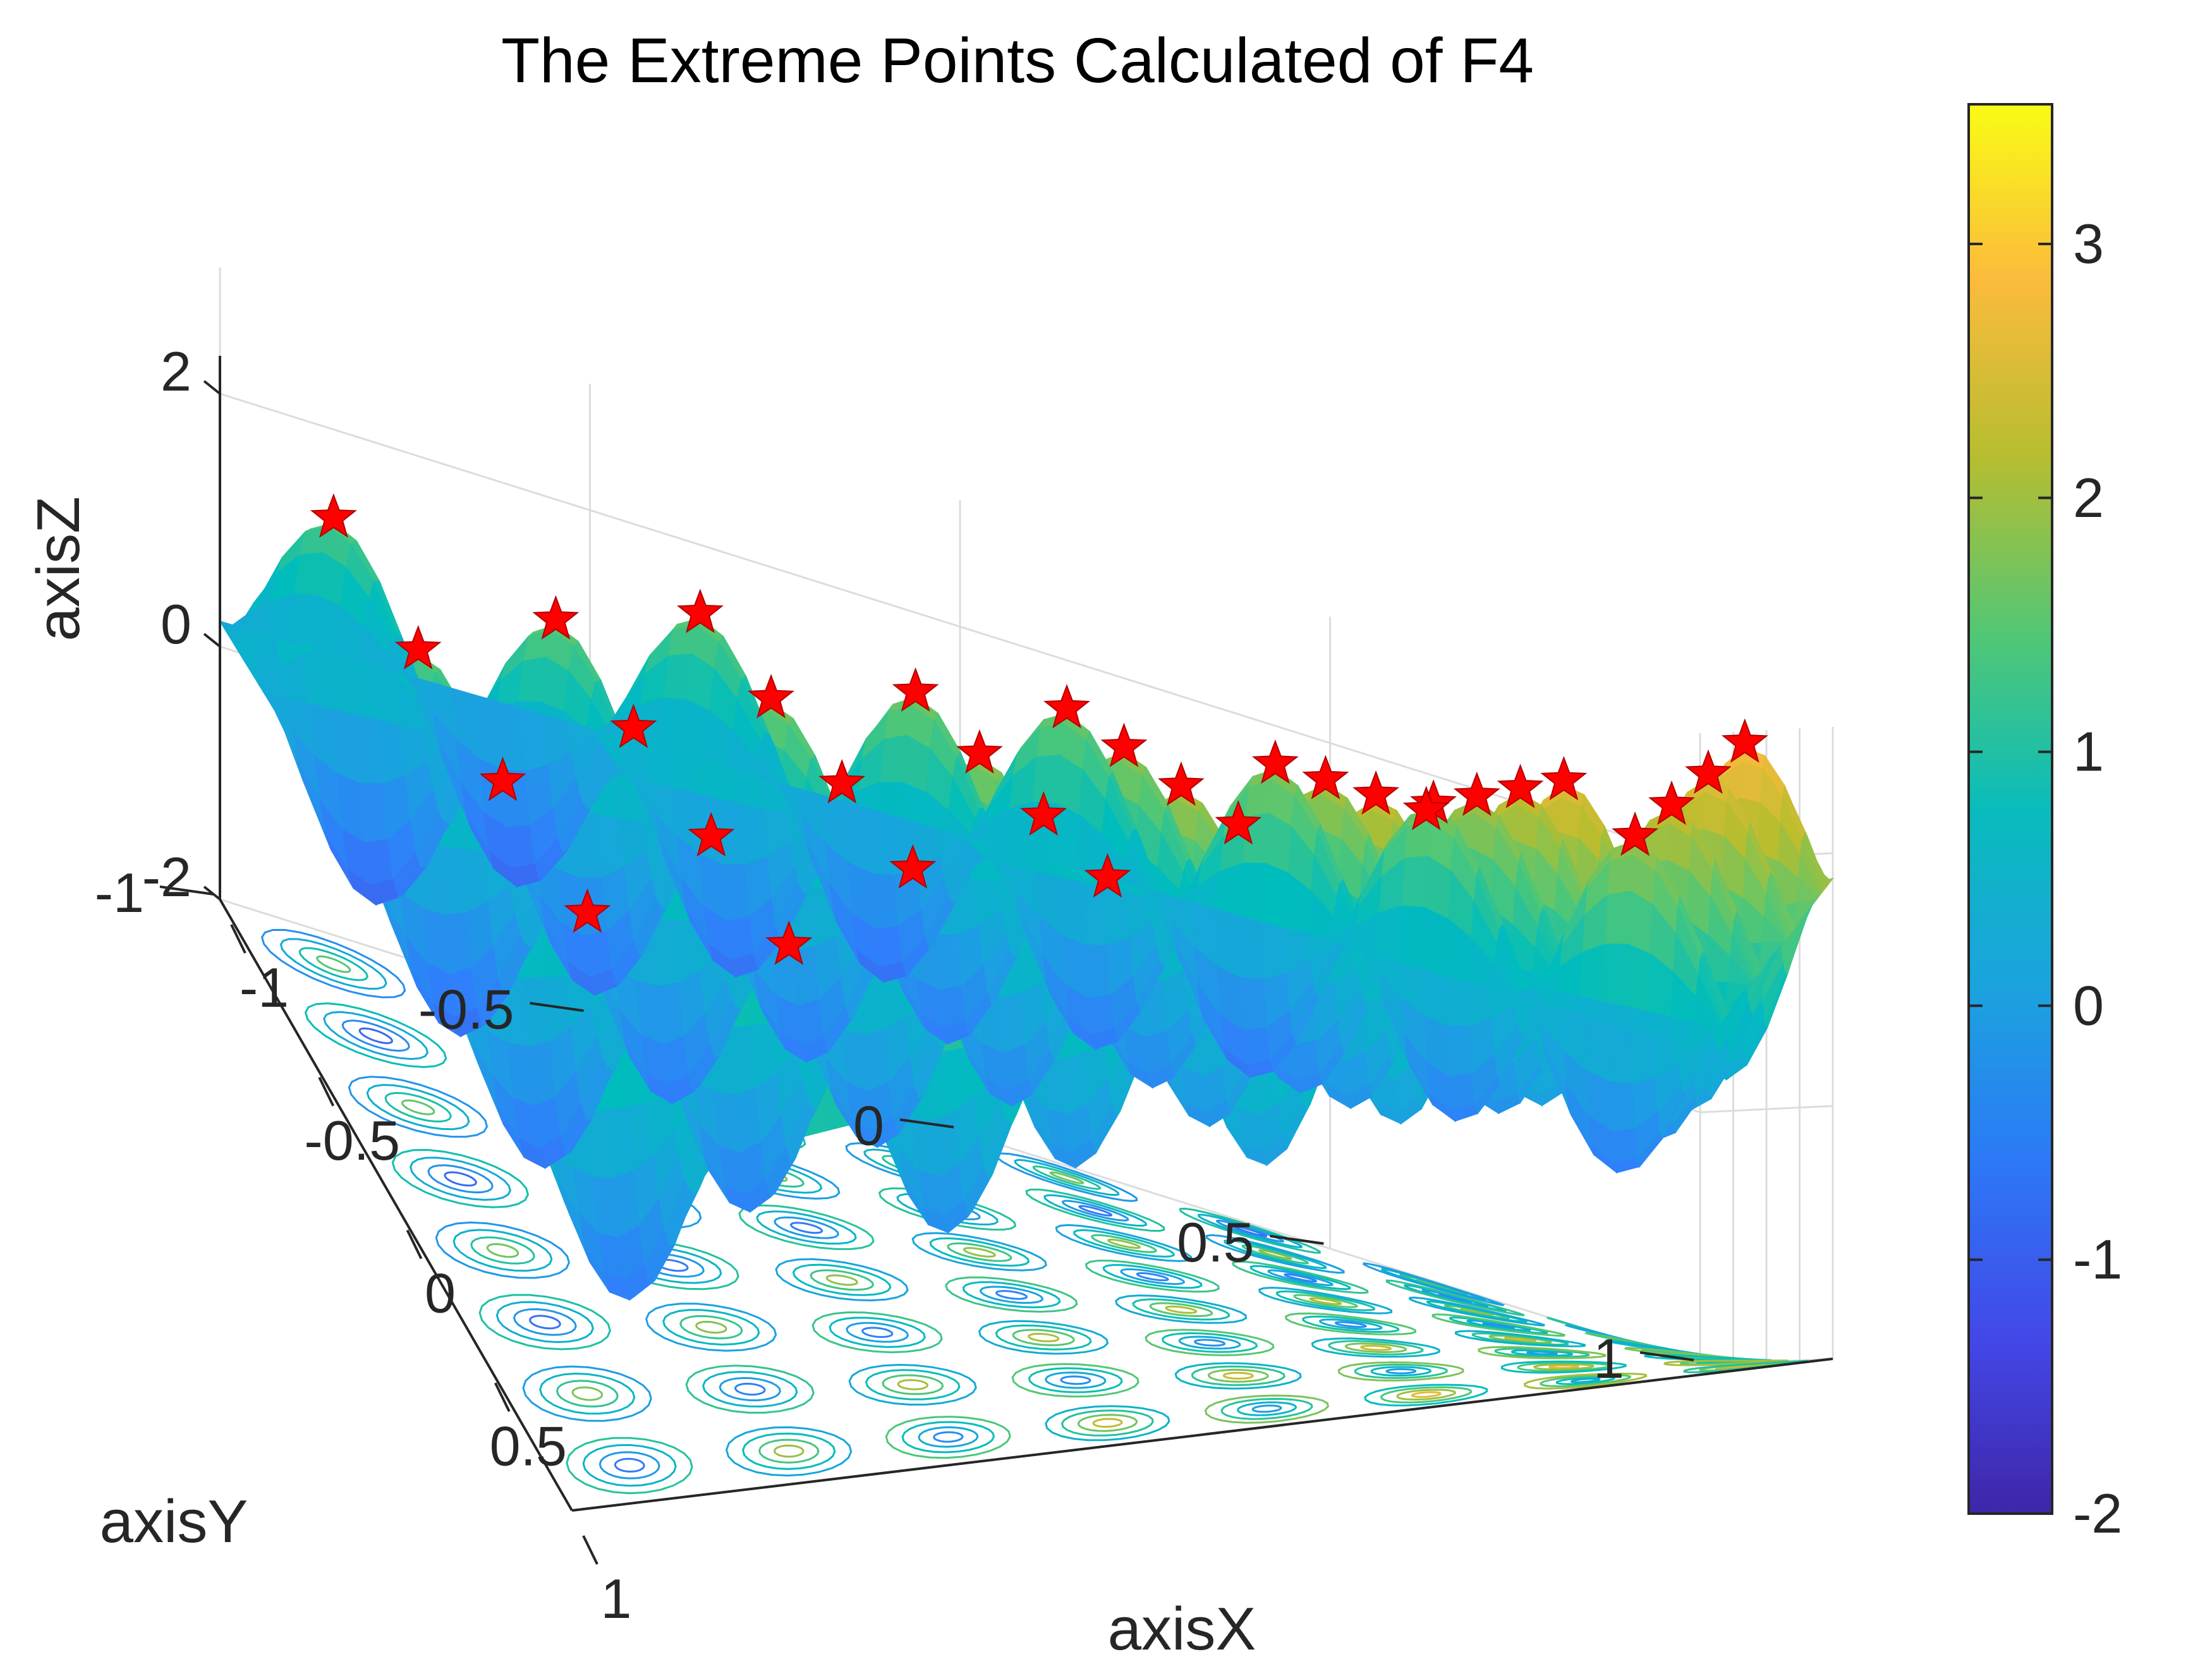 Image resolution: width=2212 pixels, height=1659 pixels. Describe the element at coordinates (1202, 1435) in the screenshot. I see `x-axis-line` at that location.